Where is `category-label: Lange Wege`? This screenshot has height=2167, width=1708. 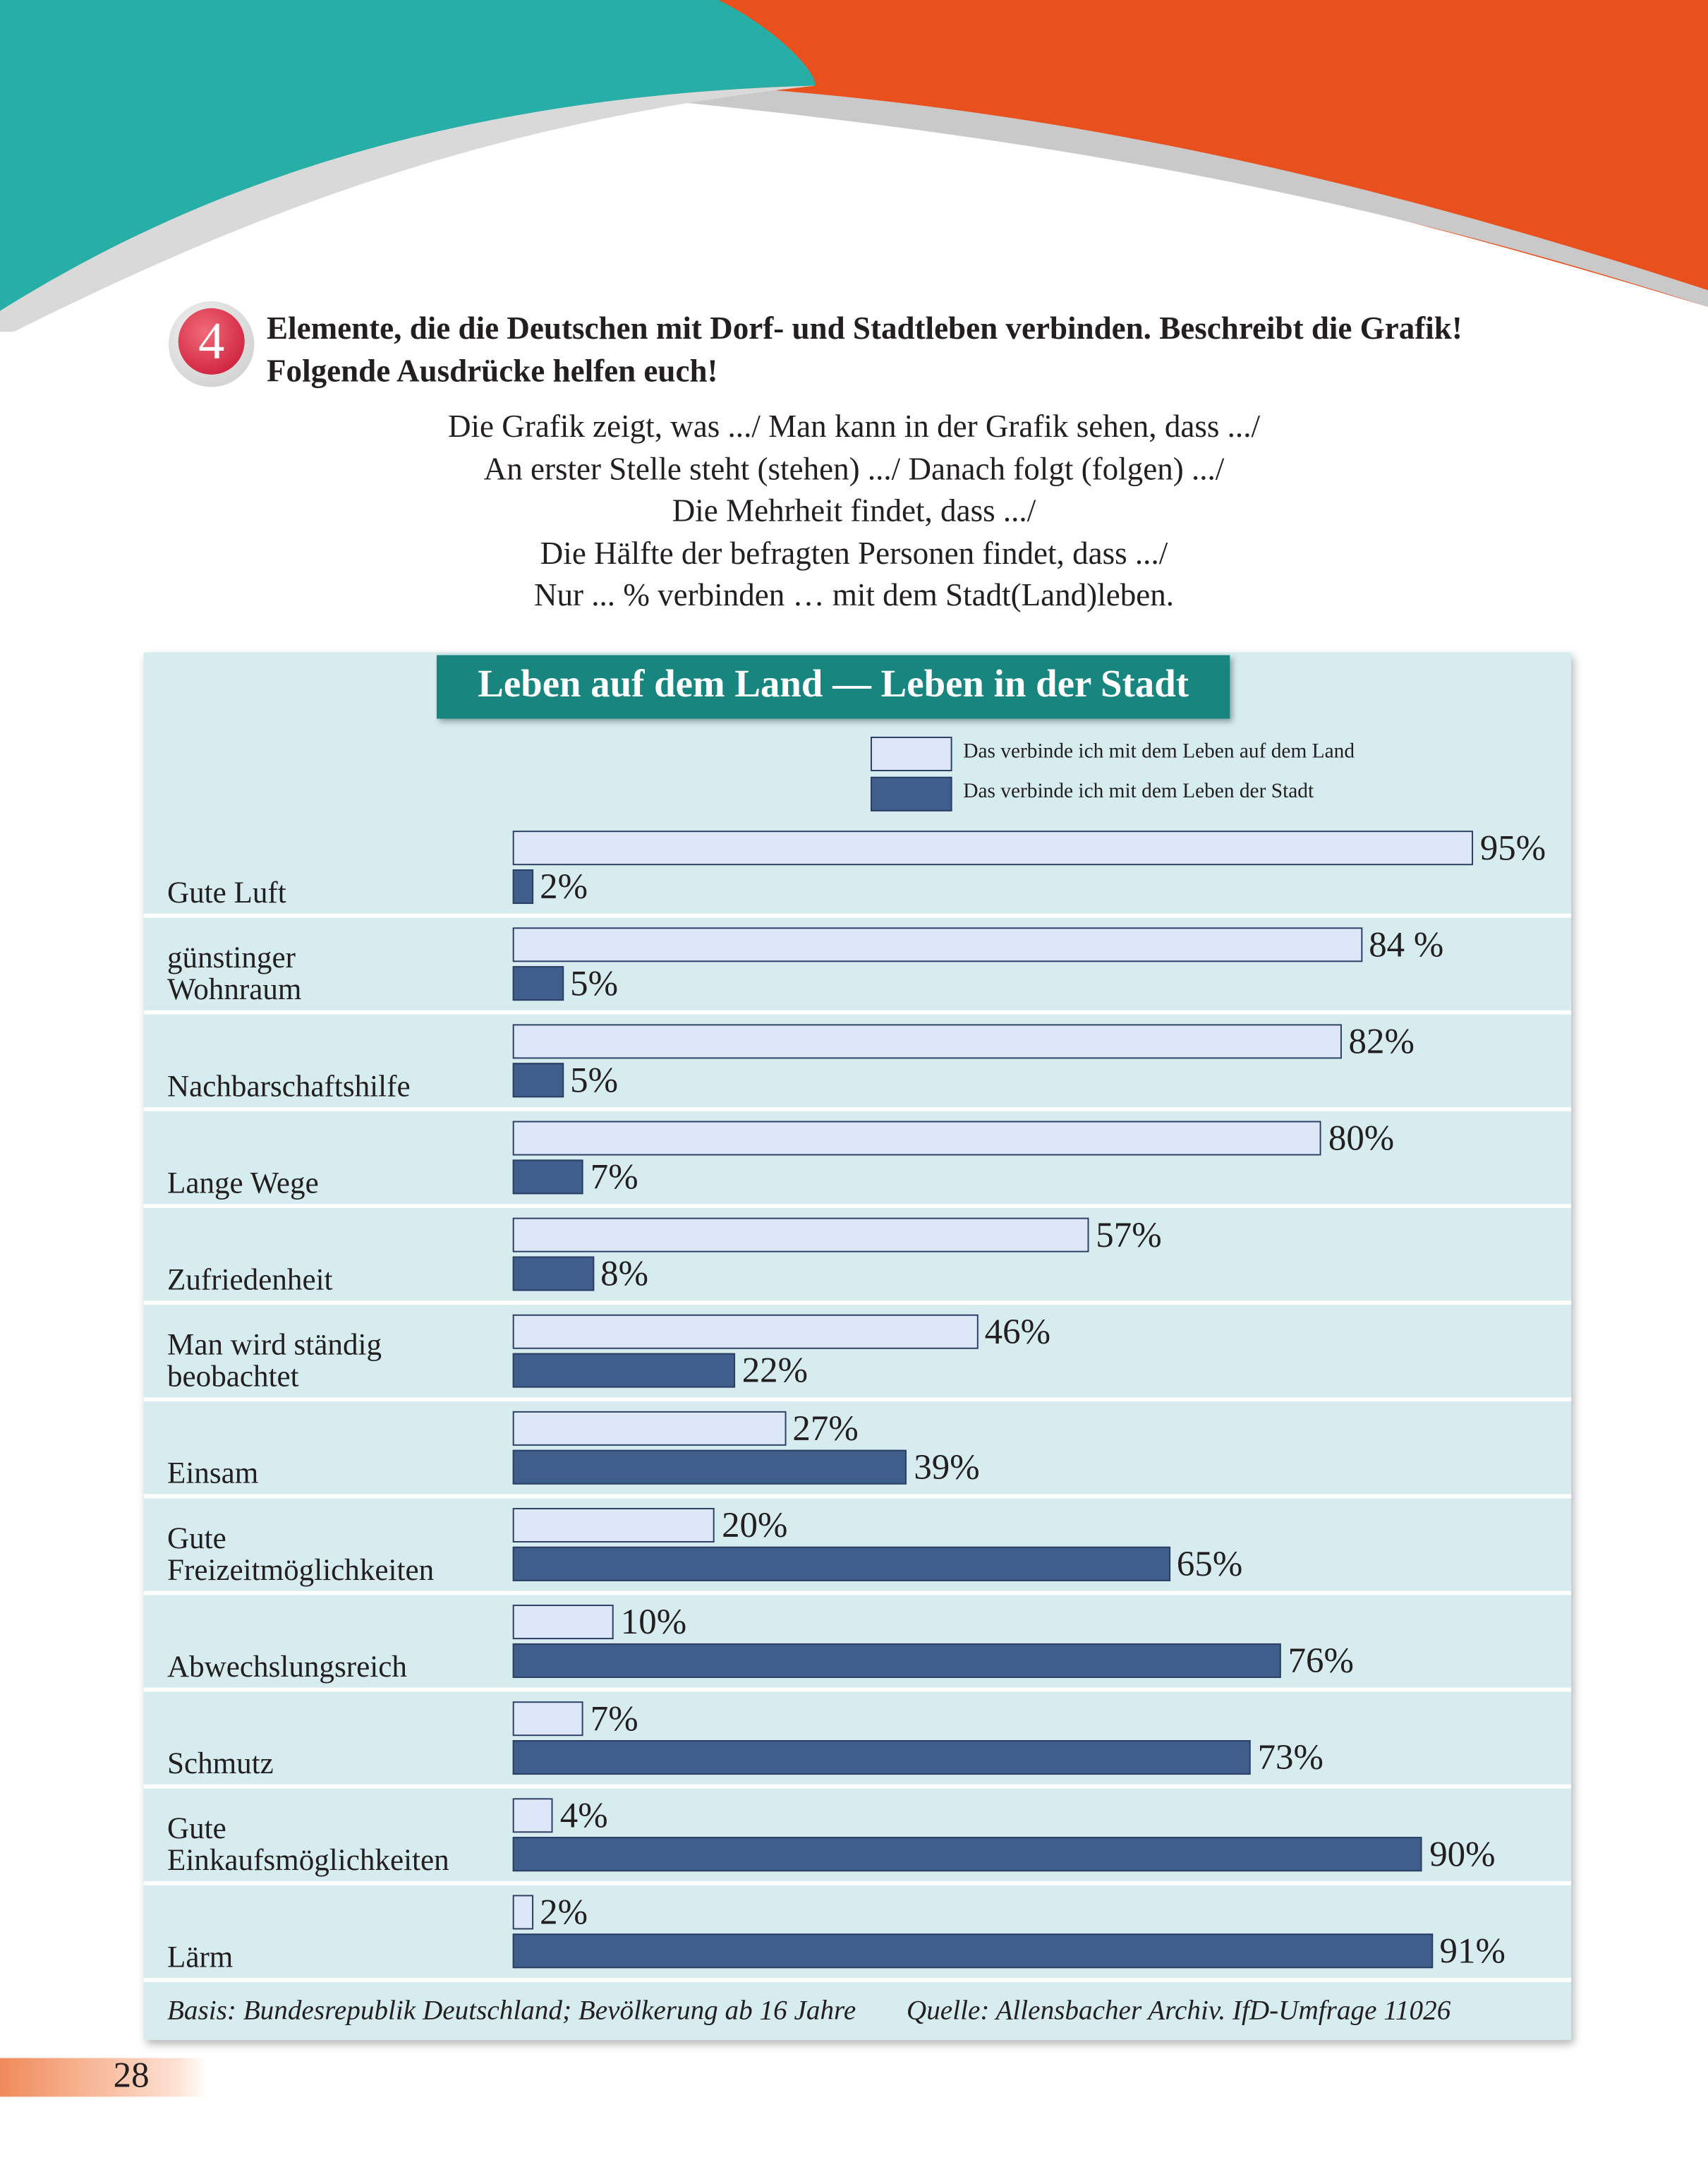
category-label: Lange Wege is located at coordinates (333, 1155).